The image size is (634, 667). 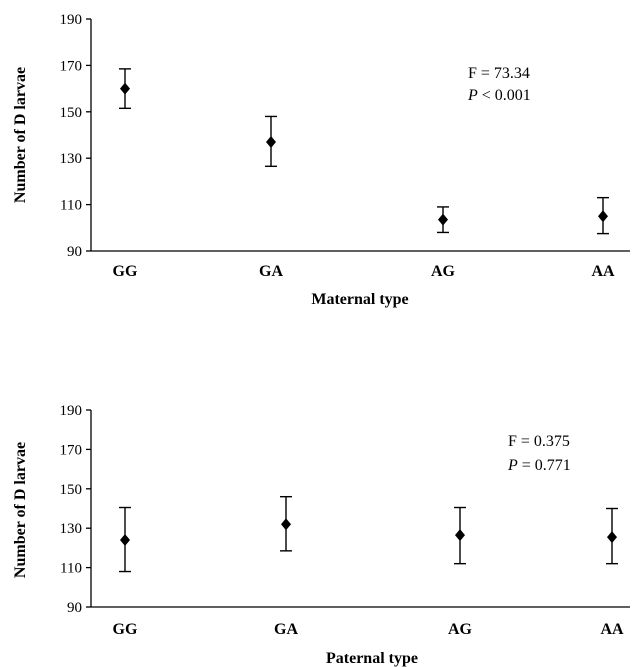 I want to click on maternal-p-text: < 0.001, so click(x=504, y=95).